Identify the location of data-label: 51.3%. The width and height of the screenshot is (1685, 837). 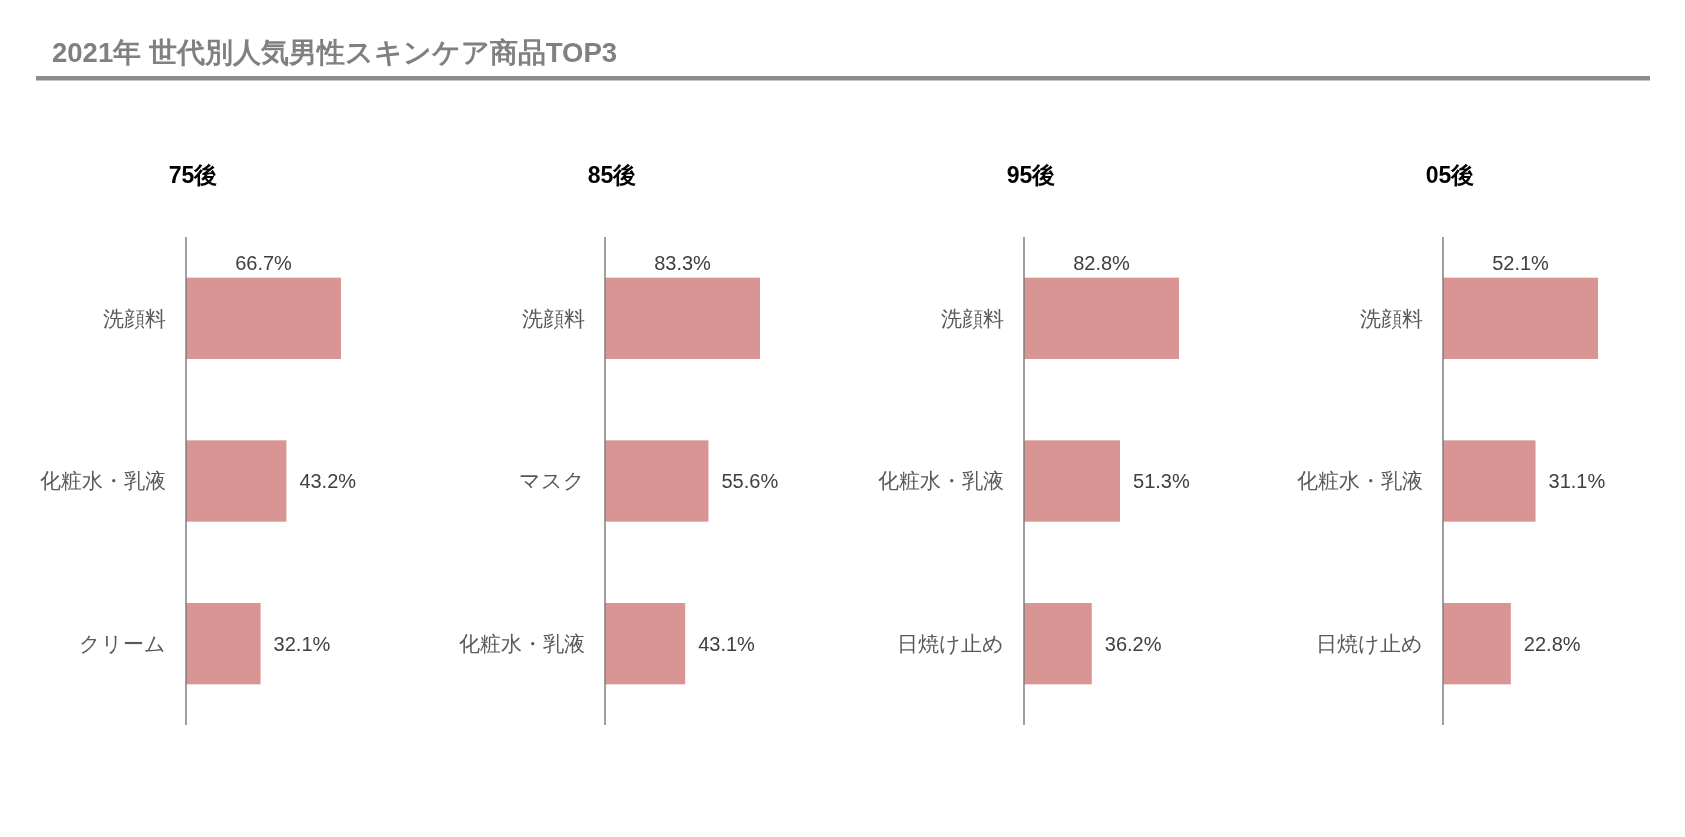
(1161, 481).